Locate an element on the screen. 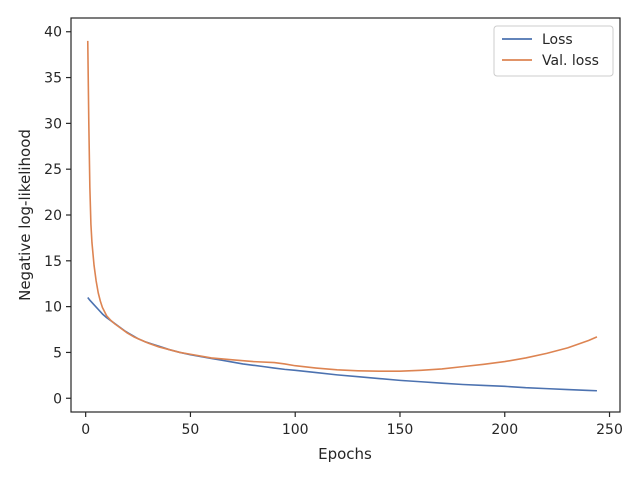 Image resolution: width=640 pixels, height=485 pixels. x-tick-label: 100 is located at coordinates (295, 430).